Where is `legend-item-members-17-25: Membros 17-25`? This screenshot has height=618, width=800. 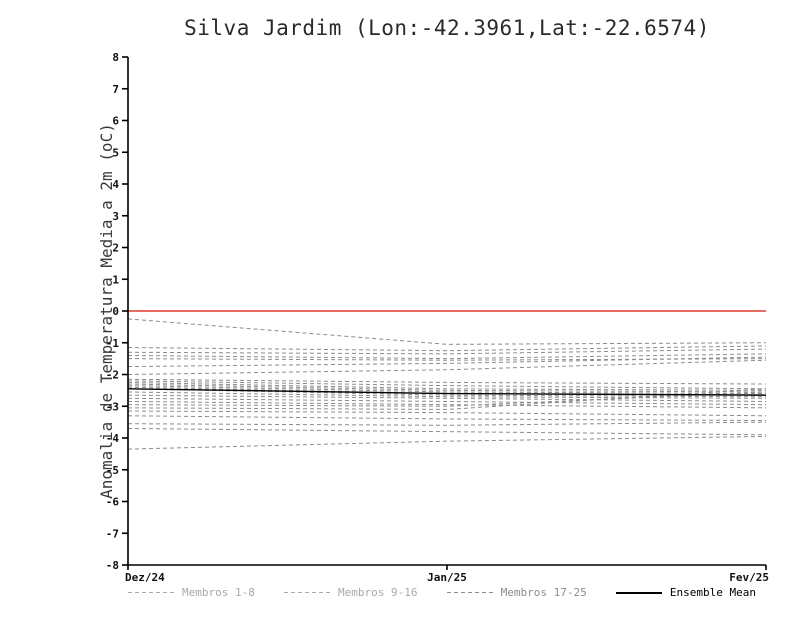 legend-item-members-17-25: Membros 17-25 is located at coordinates (516, 592).